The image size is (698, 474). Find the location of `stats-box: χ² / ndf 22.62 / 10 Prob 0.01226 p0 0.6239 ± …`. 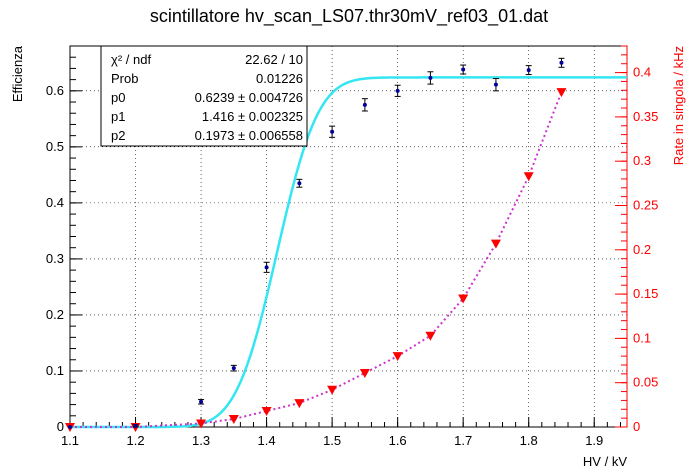

stats-box: χ² / ndf 22.62 / 10 Prob 0.01226 p0 0.6239 ± … is located at coordinates (204, 96).